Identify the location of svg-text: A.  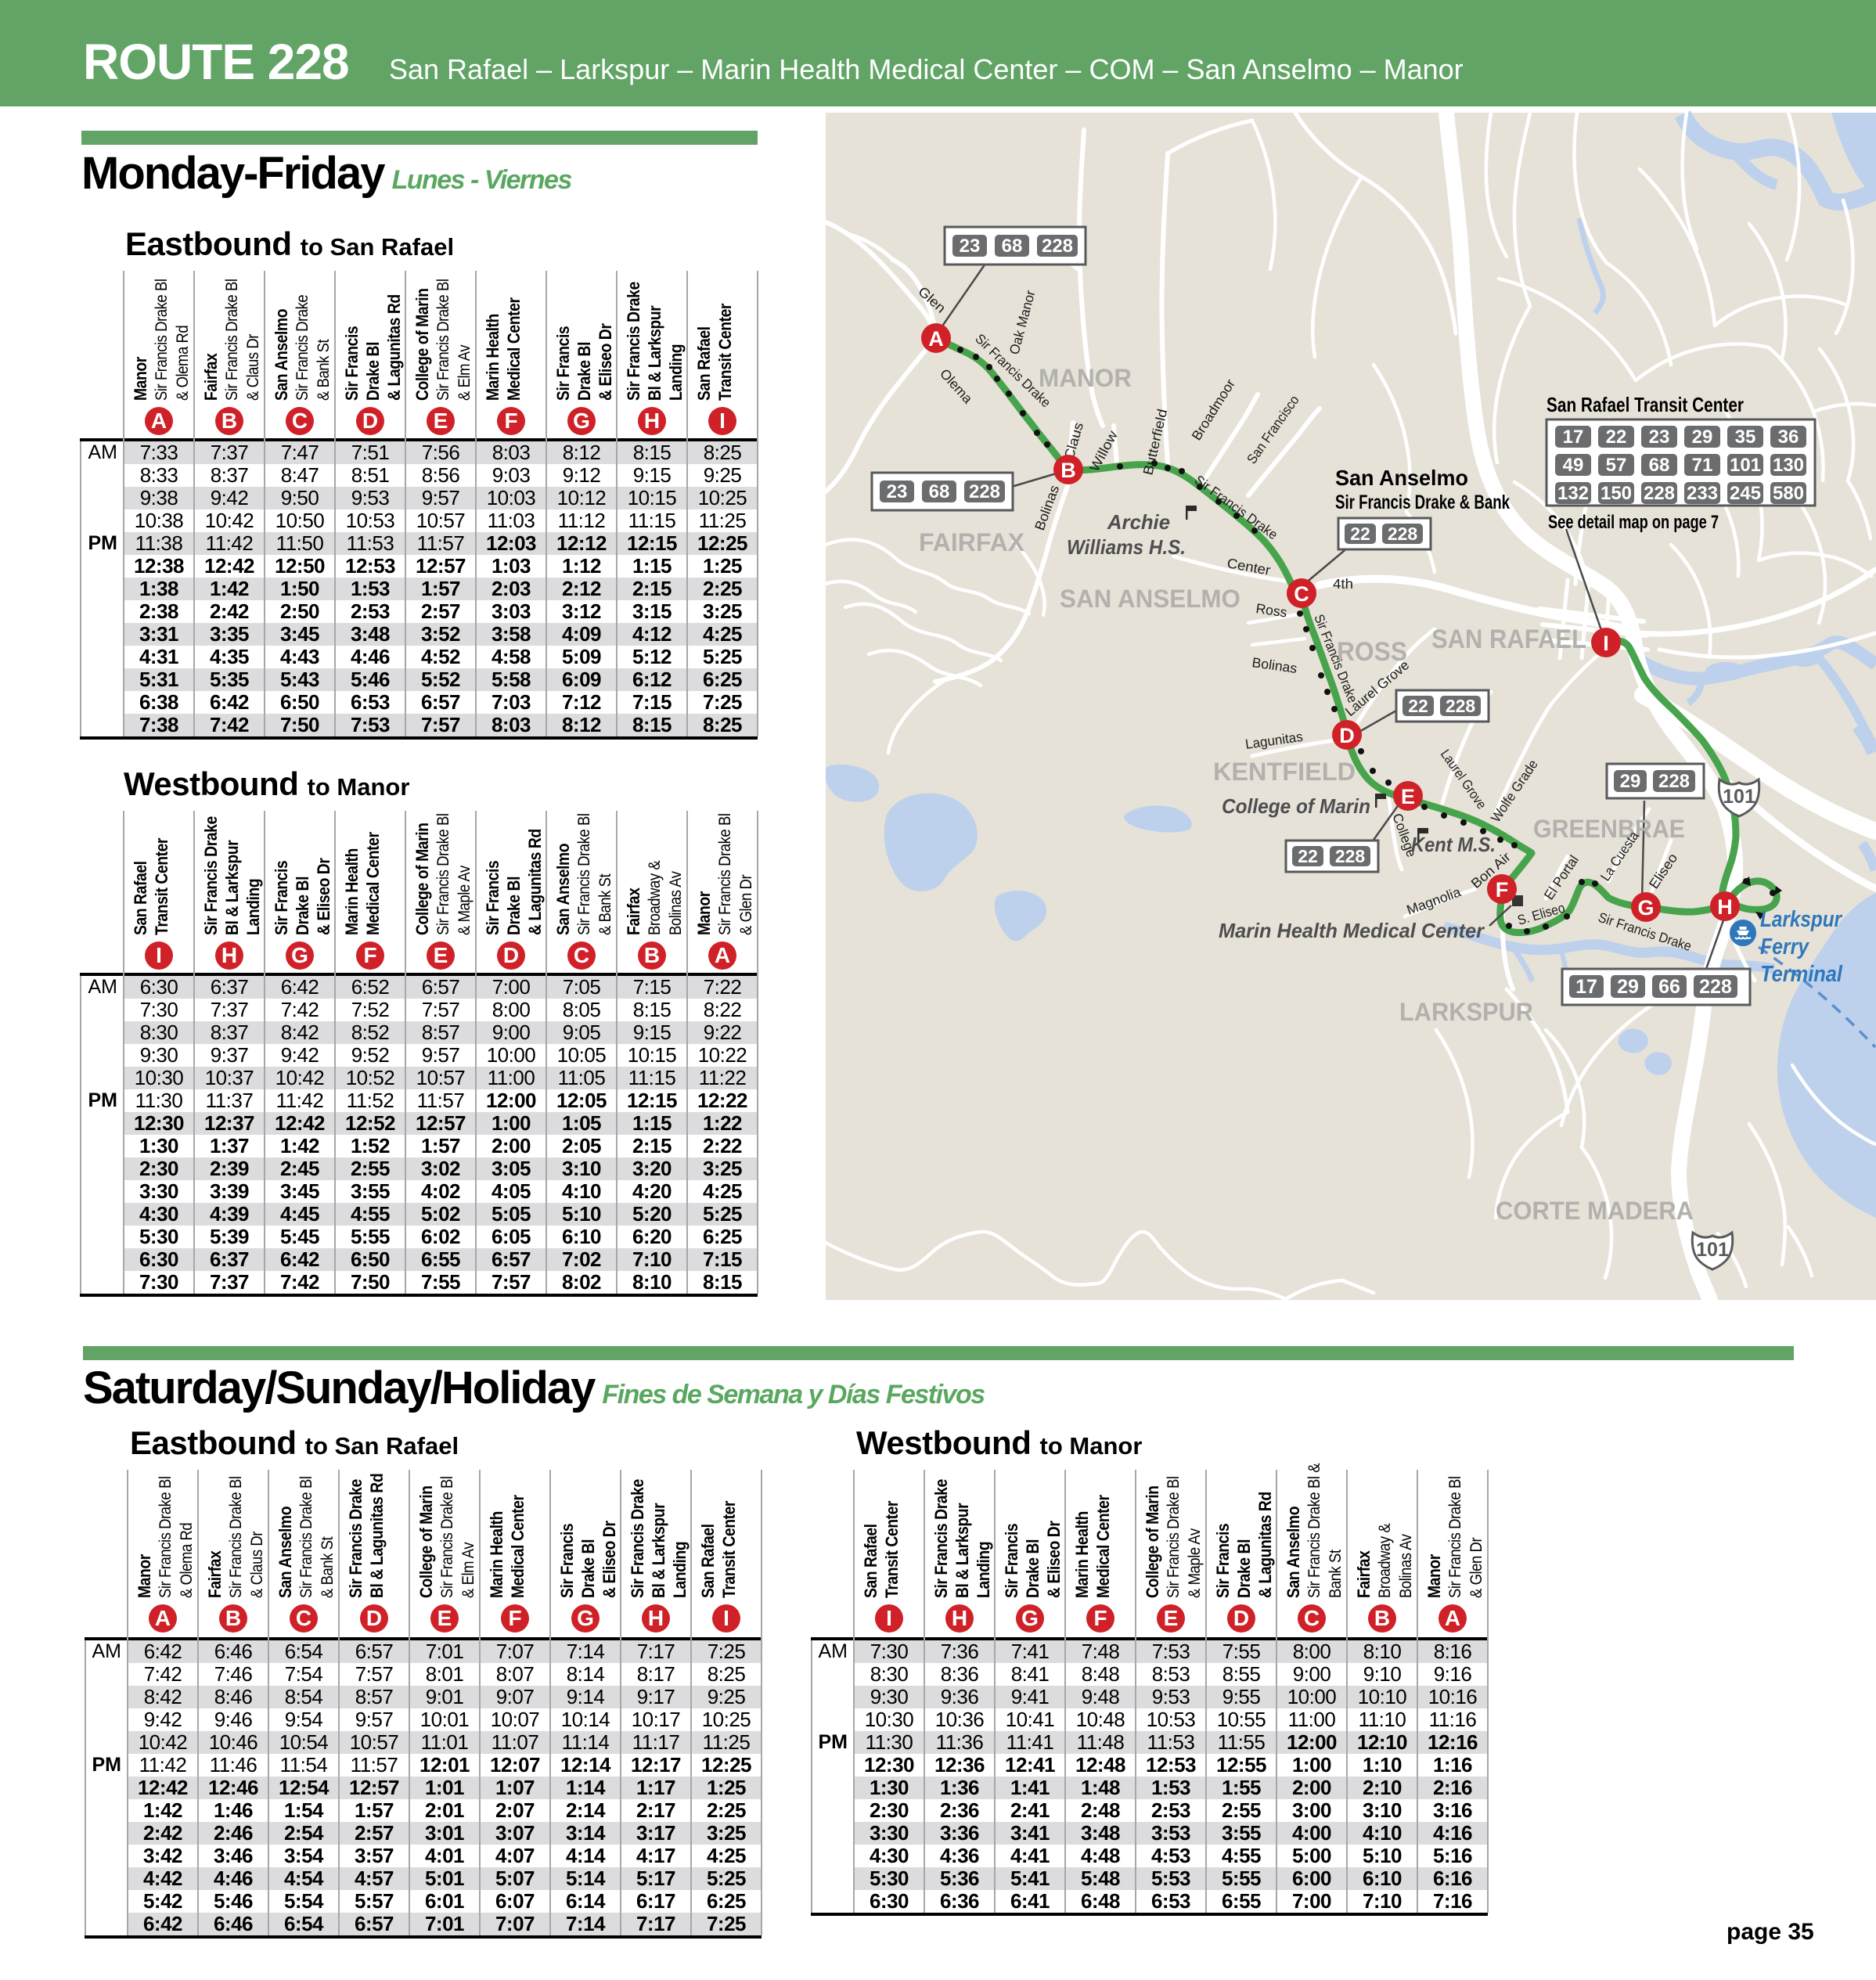
(936, 339).